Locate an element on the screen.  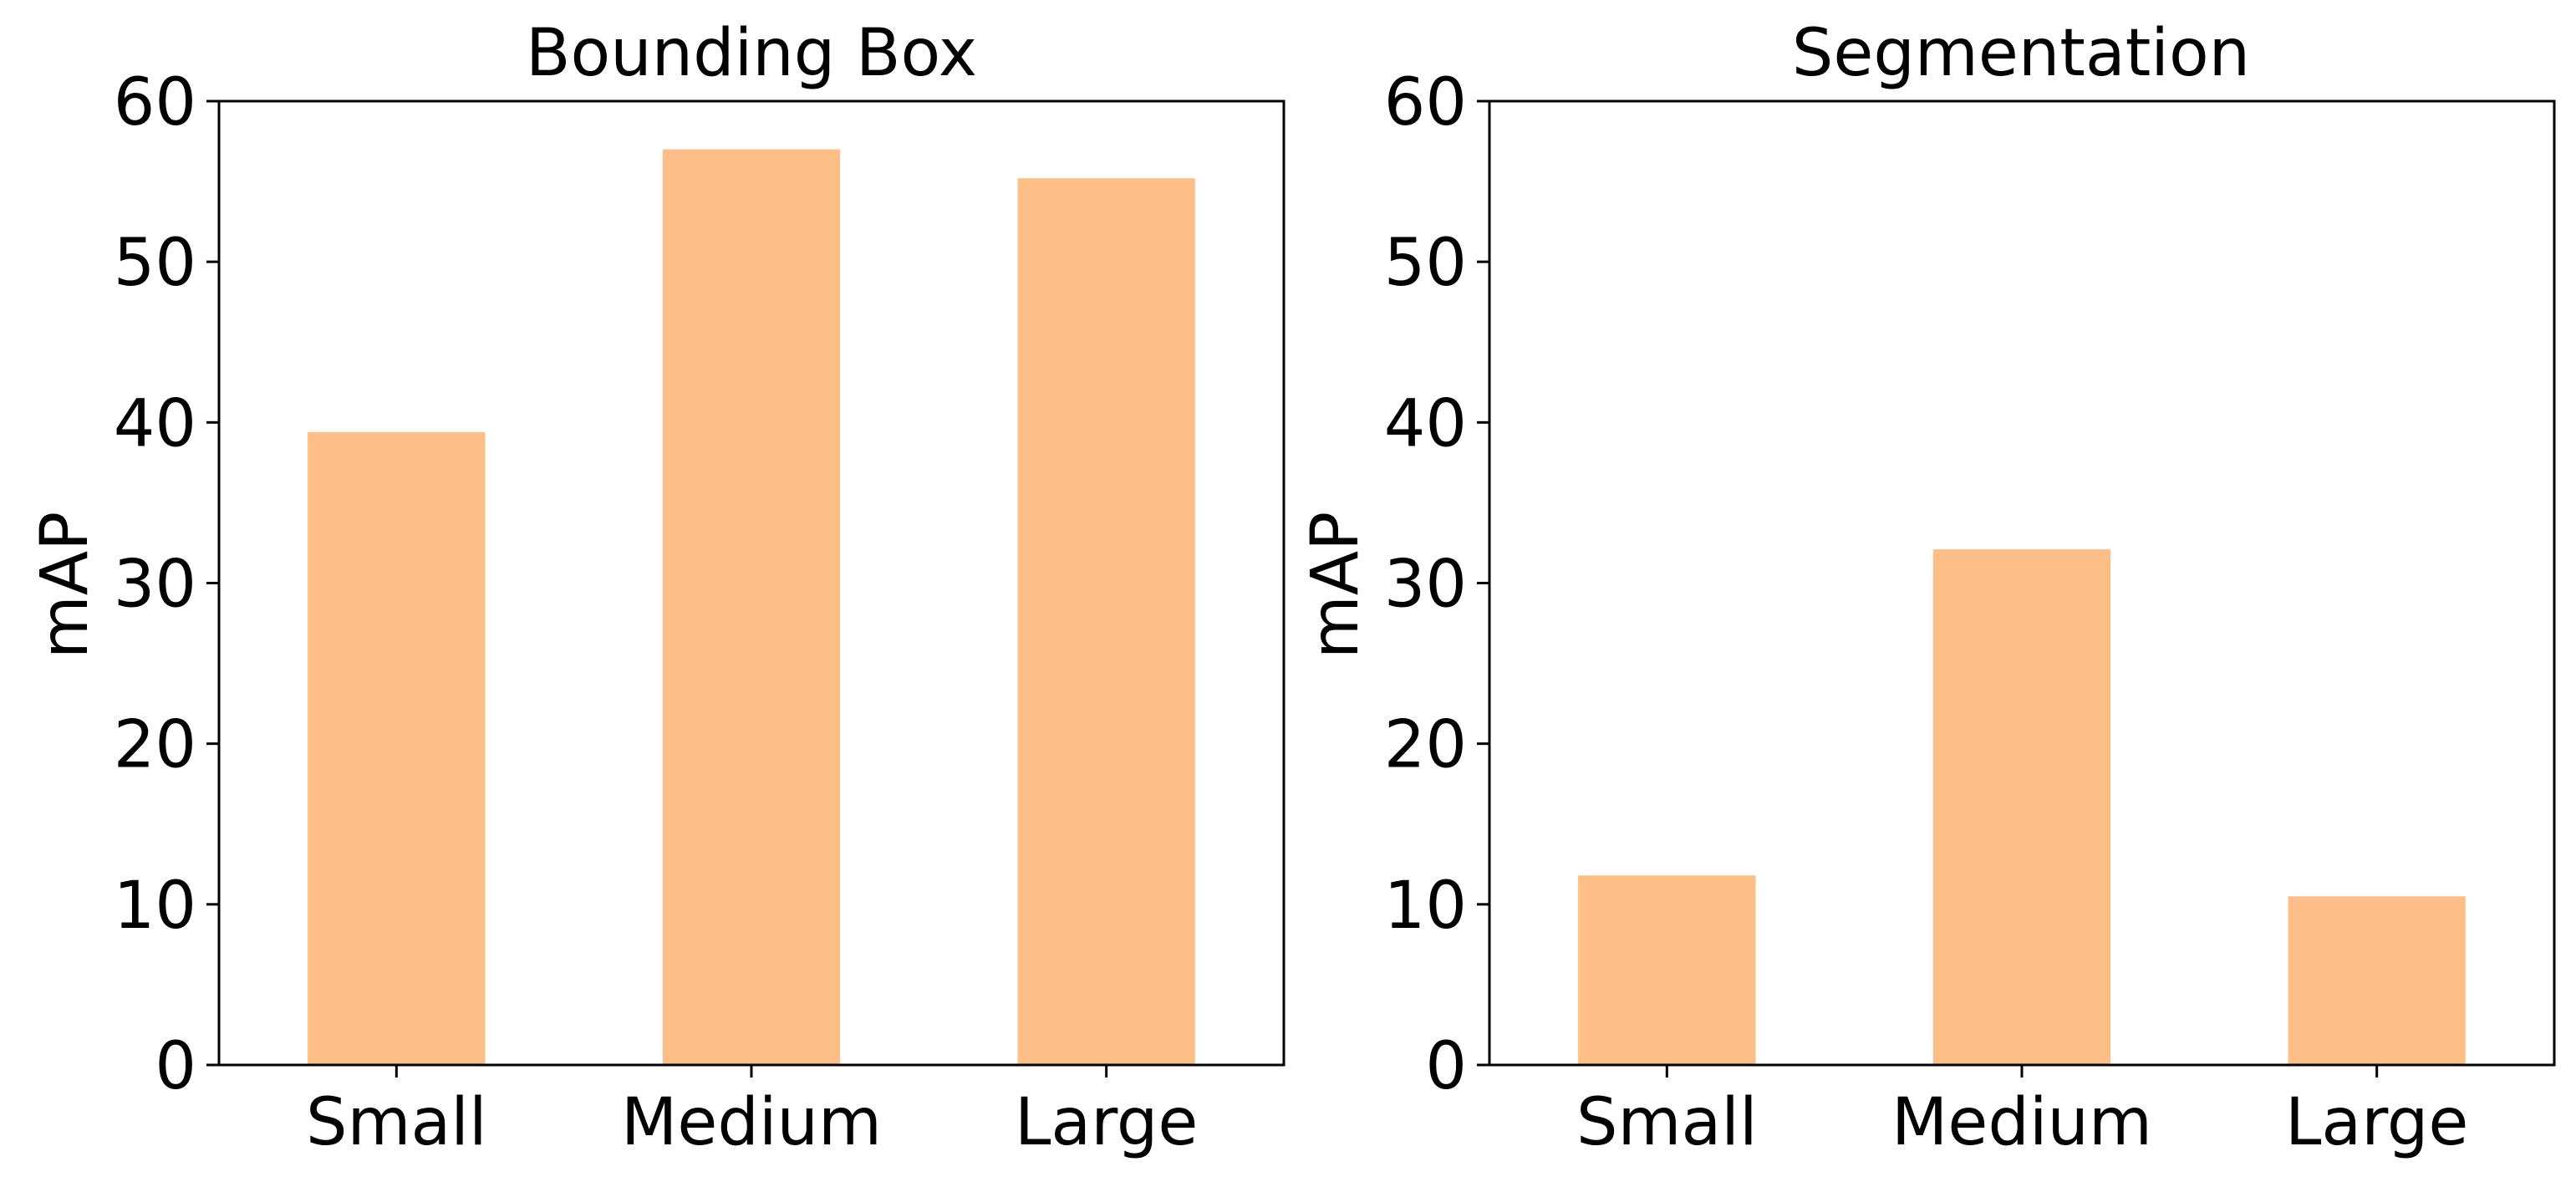
bar-segmentation-medium is located at coordinates (2021, 807).